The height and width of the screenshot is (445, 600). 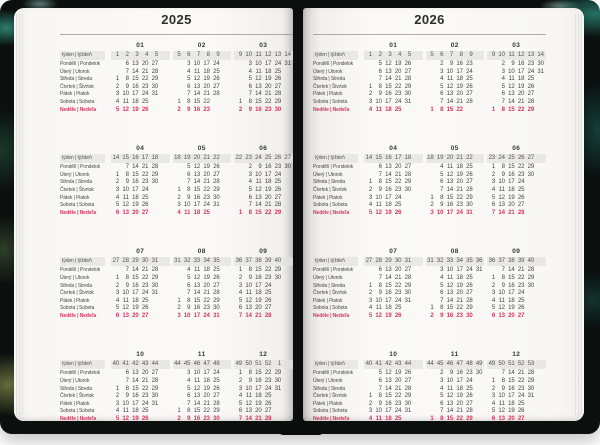 I want to click on date-cell: 26, so click(x=216, y=79).